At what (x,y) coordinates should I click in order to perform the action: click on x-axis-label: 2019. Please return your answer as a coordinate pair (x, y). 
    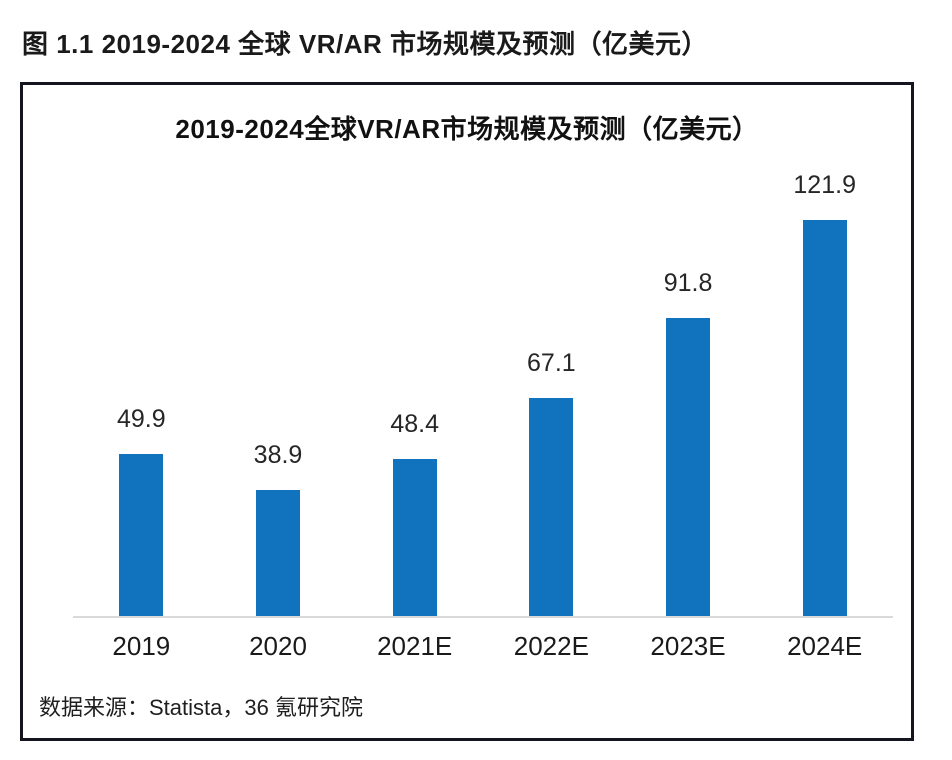
    Looking at the image, I should click on (141, 646).